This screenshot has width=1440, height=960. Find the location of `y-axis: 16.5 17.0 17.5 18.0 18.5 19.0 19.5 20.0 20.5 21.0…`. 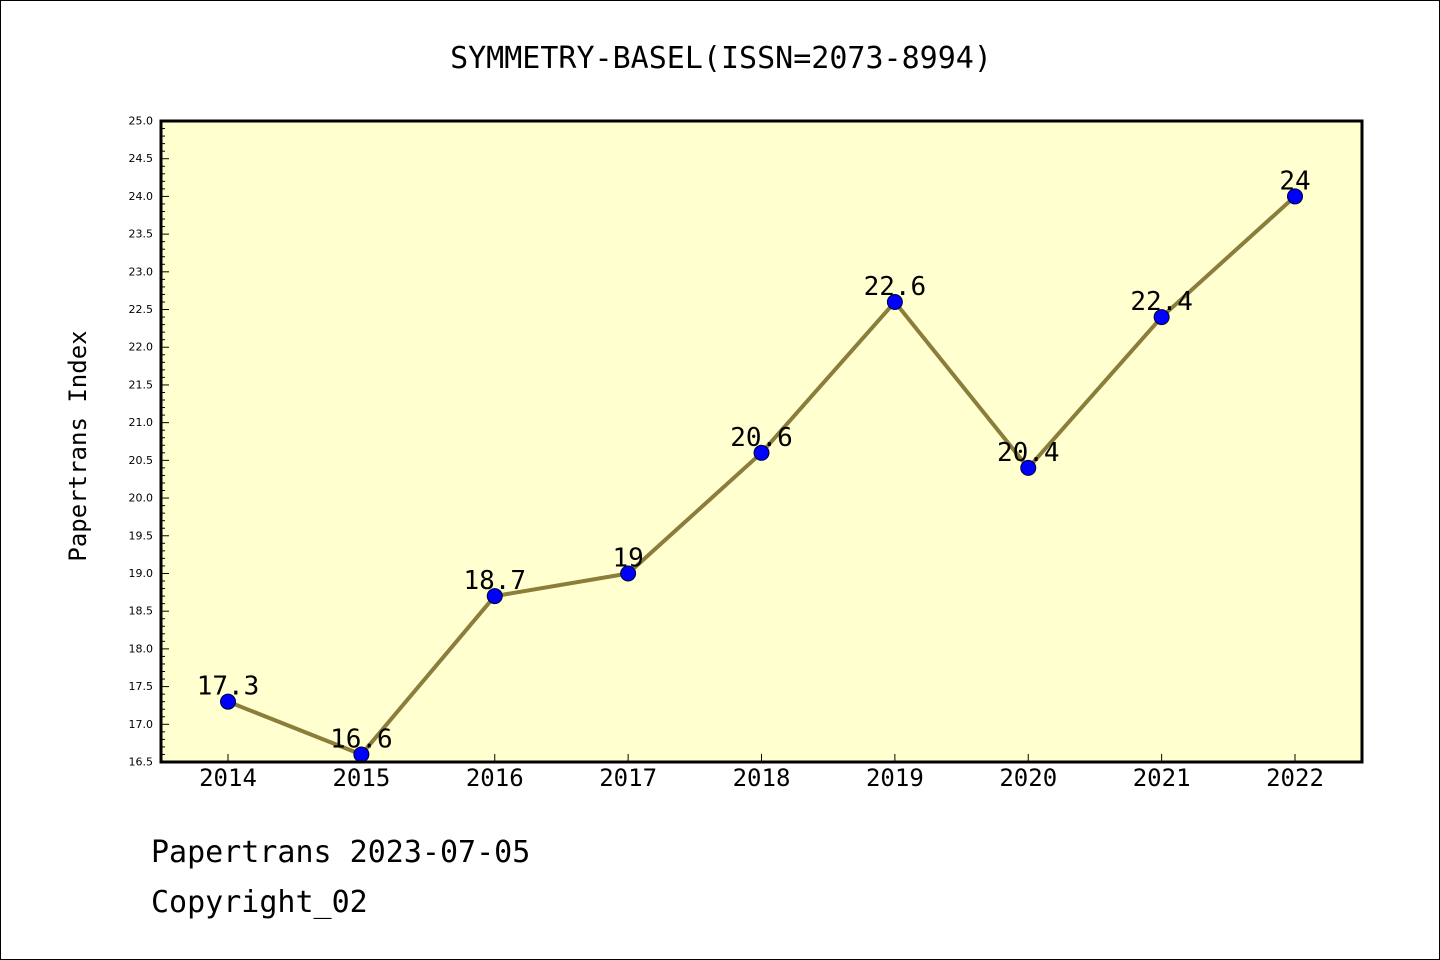

y-axis: 16.5 17.0 17.5 18.0 18.5 19.0 19.5 20.0 20.5 21.0… is located at coordinates (149, 442).